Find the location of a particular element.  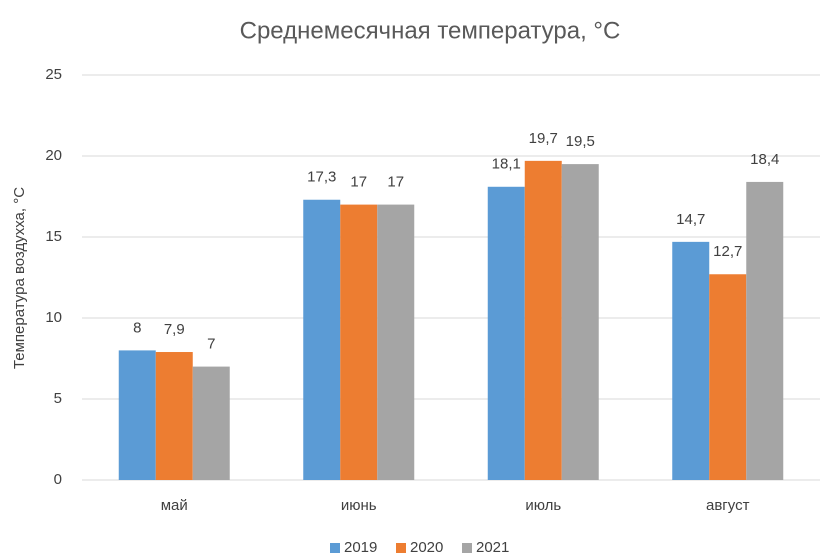

value-label: 17,3 is located at coordinates (321, 177).